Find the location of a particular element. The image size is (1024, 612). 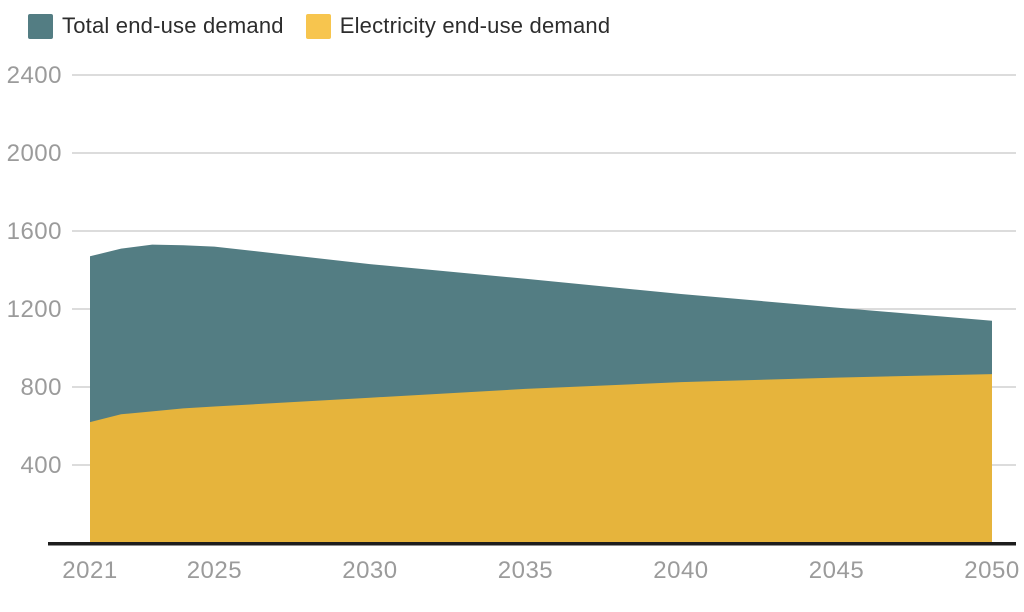

y-tick-label-1600: 1600 is located at coordinates (34, 231).